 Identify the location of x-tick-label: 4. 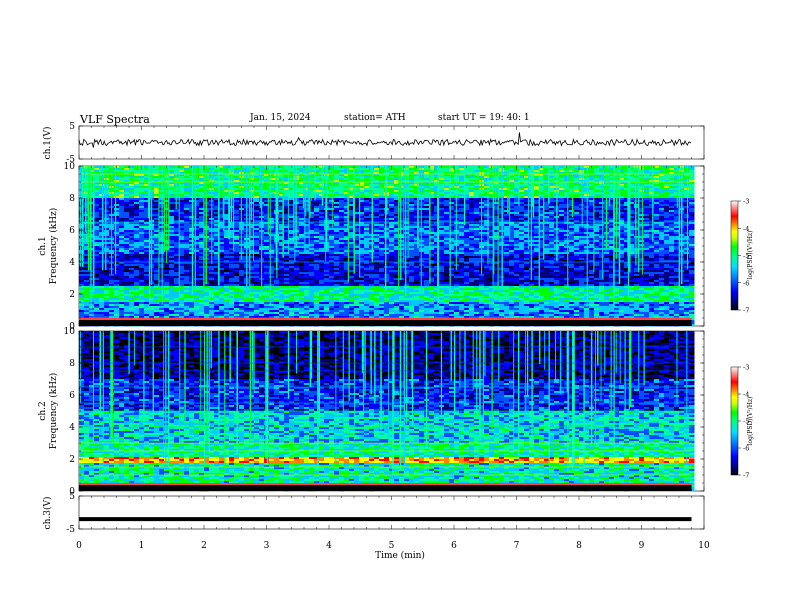
(329, 546).